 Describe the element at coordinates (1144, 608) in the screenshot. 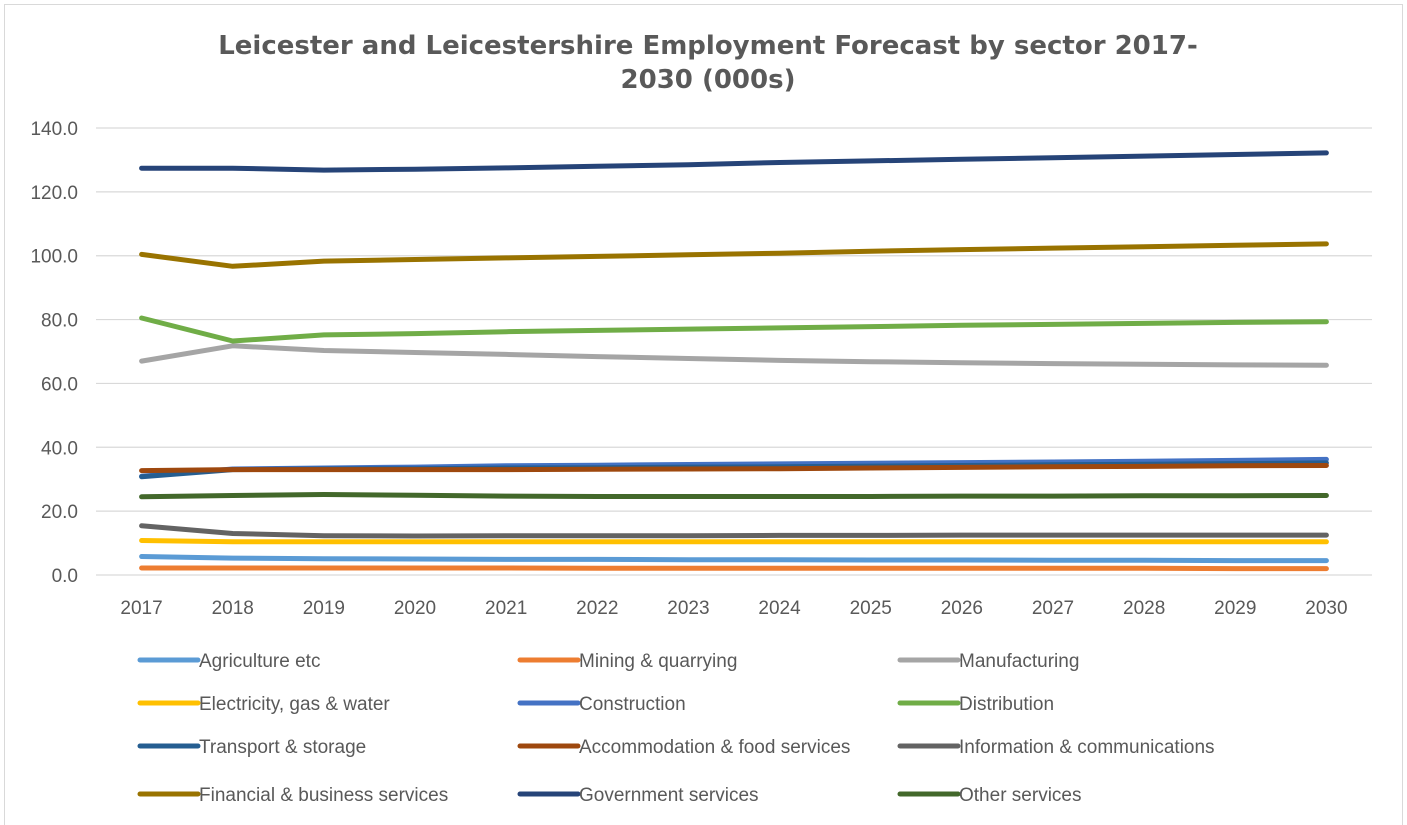

I see `x-tick-label: 2028` at that location.